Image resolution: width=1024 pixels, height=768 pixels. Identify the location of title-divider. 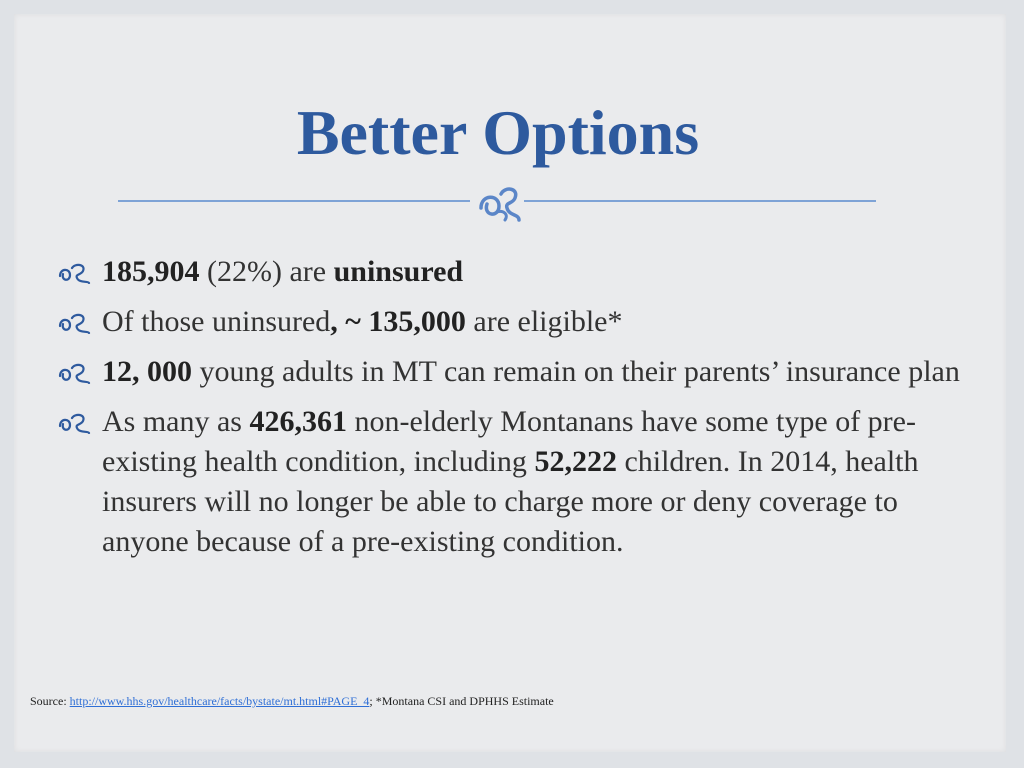
(497, 206).